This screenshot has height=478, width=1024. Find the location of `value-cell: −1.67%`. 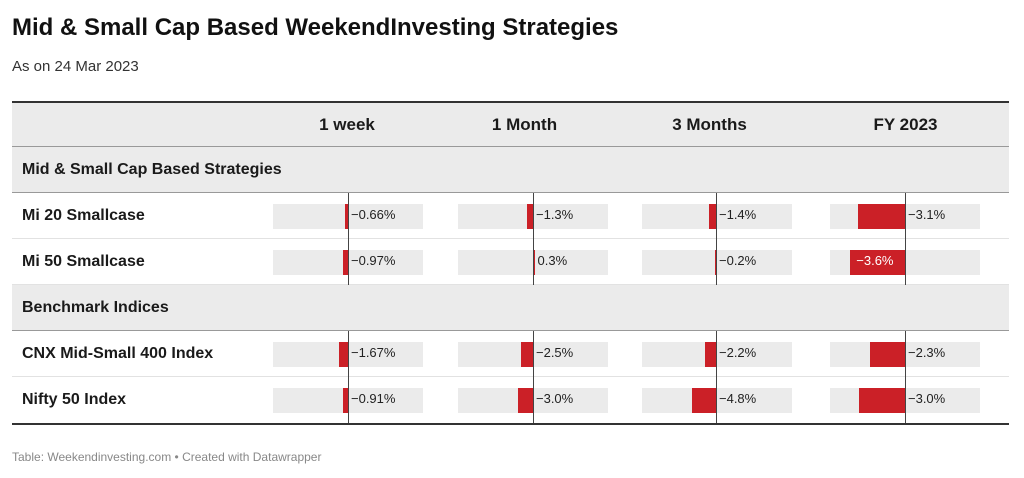

value-cell: −1.67% is located at coordinates (354, 353).